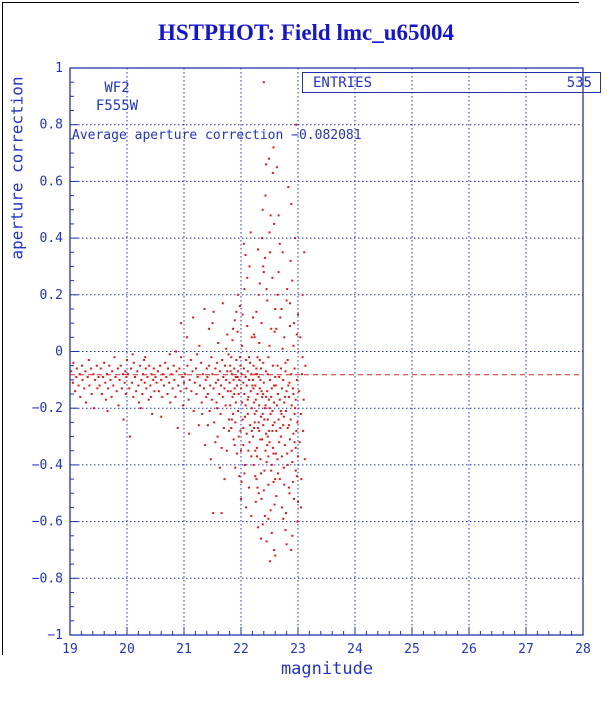 This screenshot has height=709, width=612. Describe the element at coordinates (70, 649) in the screenshot. I see `tick-label: 19` at that location.